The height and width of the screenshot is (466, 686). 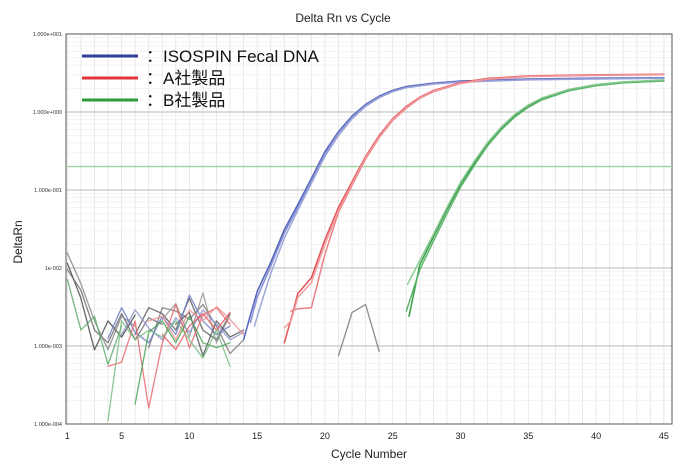 What do you see at coordinates (528, 436) in the screenshot?
I see `x-tick-label: 35` at bounding box center [528, 436].